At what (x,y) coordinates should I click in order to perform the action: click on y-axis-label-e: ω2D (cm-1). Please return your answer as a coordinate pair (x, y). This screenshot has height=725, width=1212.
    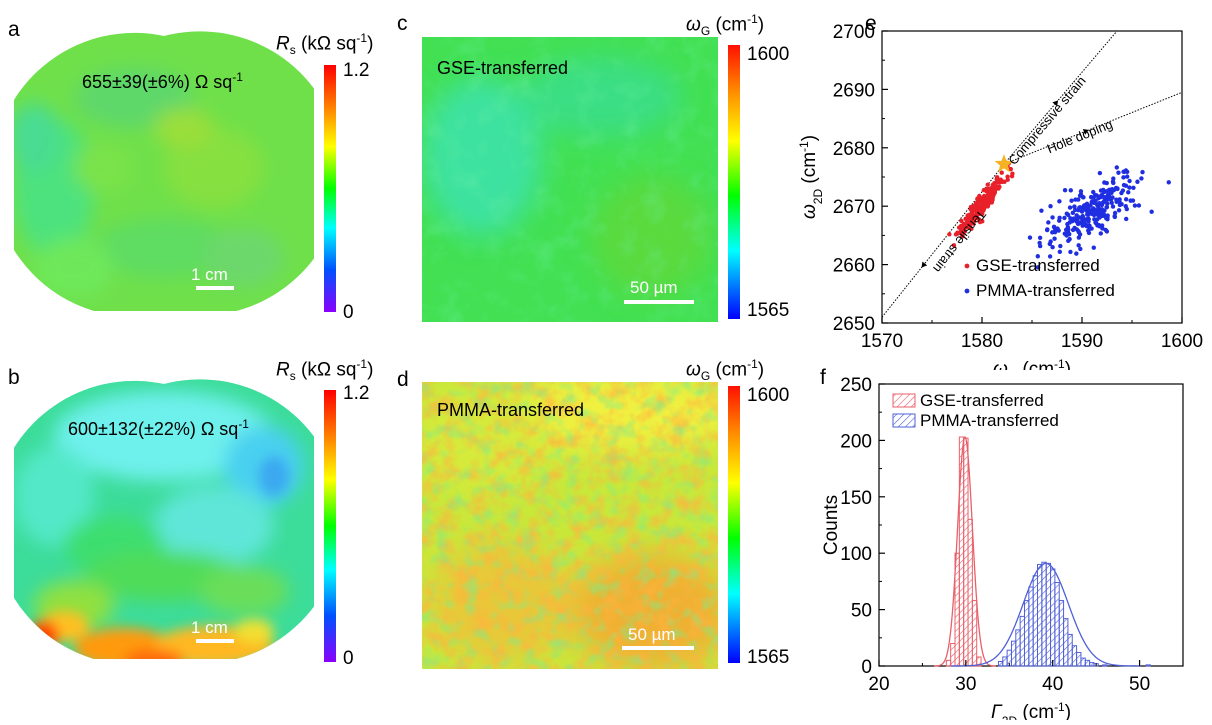
    Looking at the image, I should click on (811, 177).